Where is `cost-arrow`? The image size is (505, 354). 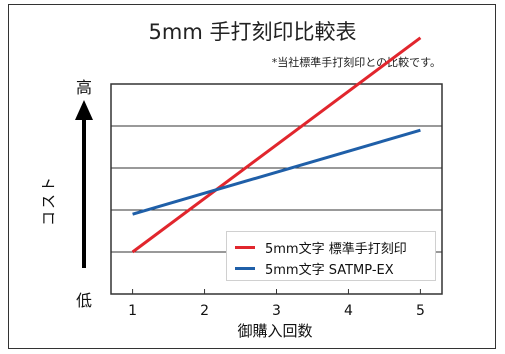 cost-arrow is located at coordinates (84, 184).